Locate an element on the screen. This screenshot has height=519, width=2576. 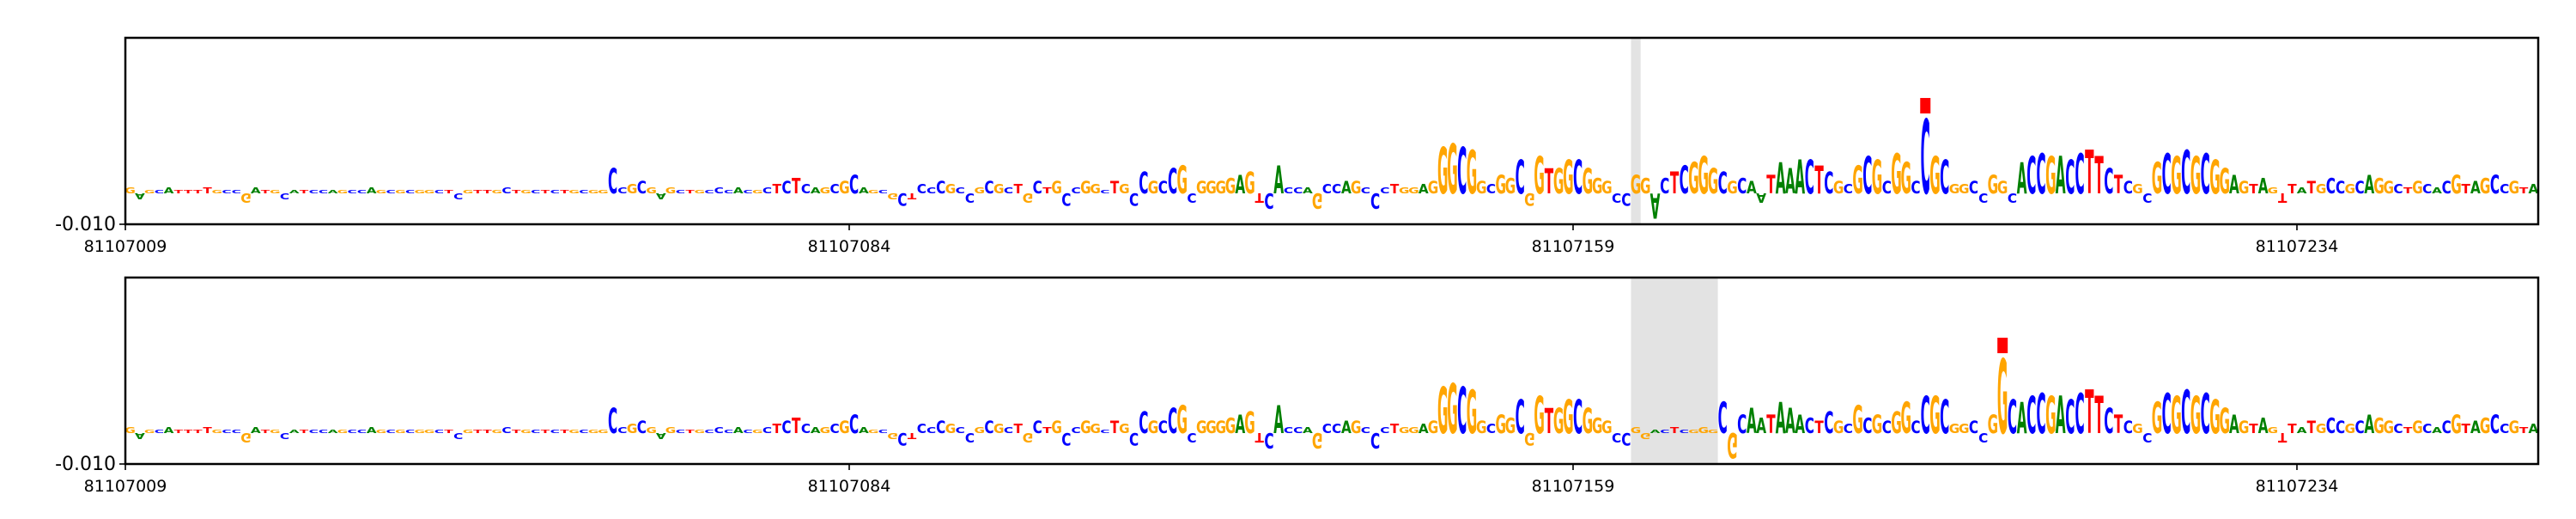
x-tick-label: 81107084 is located at coordinates (850, 486).